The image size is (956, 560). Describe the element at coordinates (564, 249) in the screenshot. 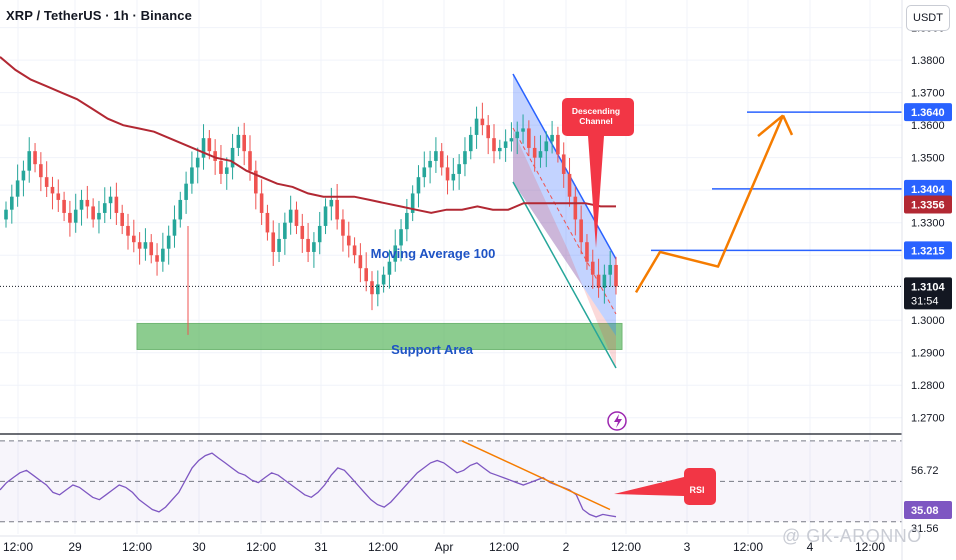

I see `channel-lower-fill` at that location.